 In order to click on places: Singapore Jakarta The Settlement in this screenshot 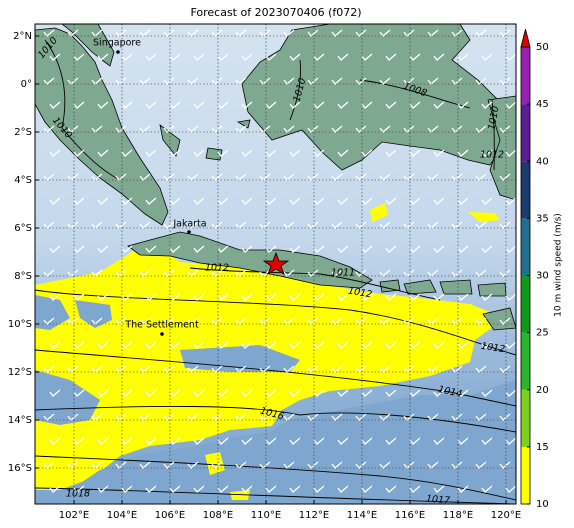, I will do `click(150, 187)`.